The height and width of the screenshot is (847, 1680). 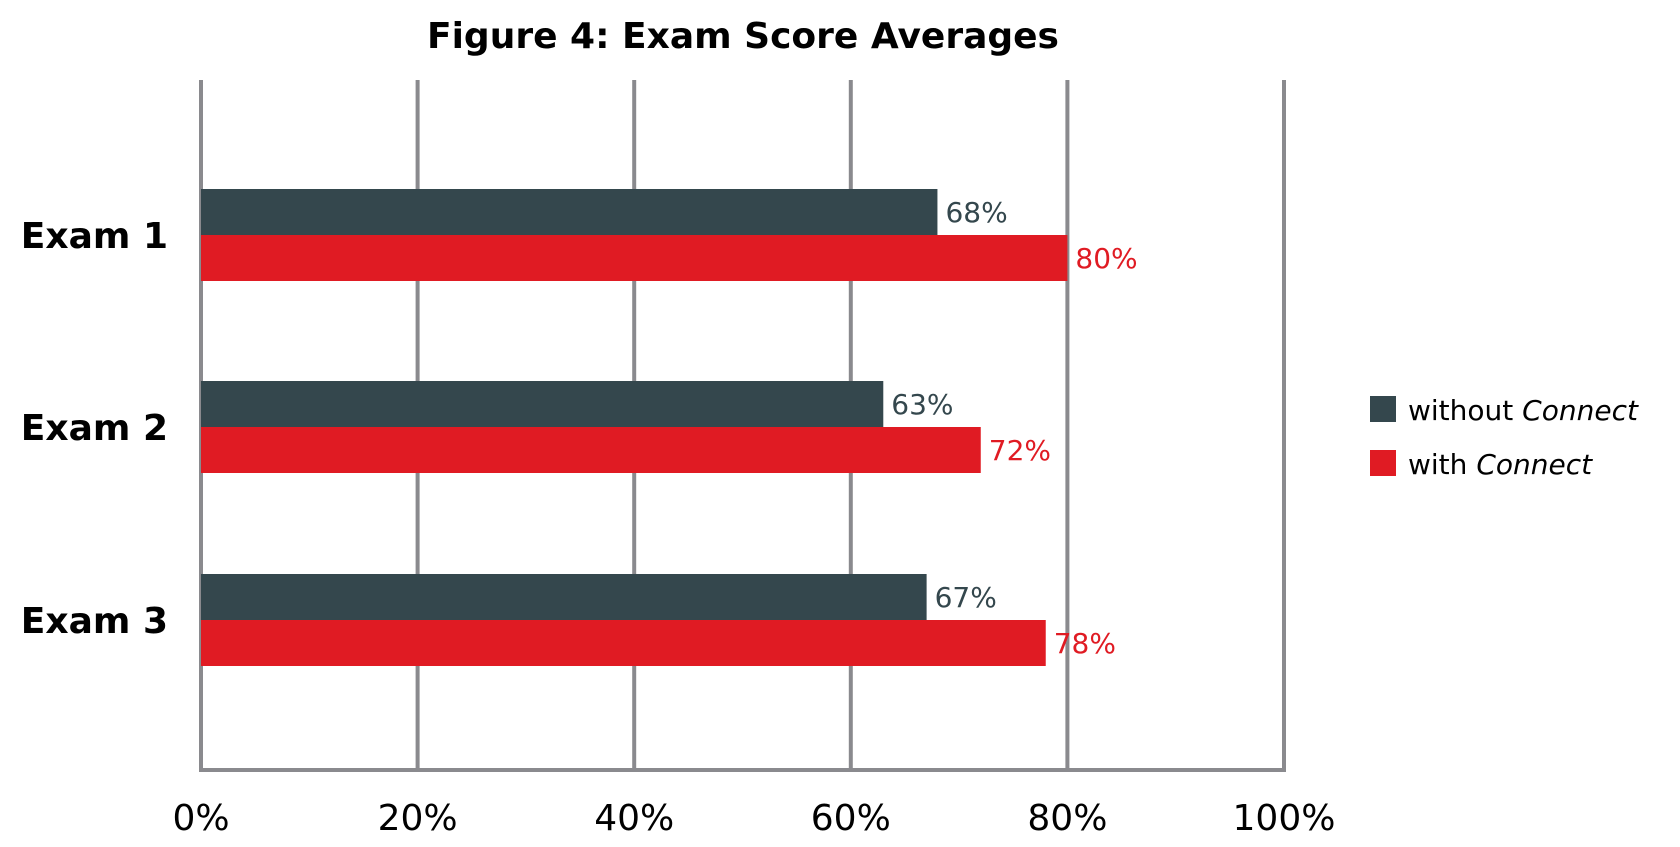 I want to click on data-label: 78%, so click(x=1085, y=643).